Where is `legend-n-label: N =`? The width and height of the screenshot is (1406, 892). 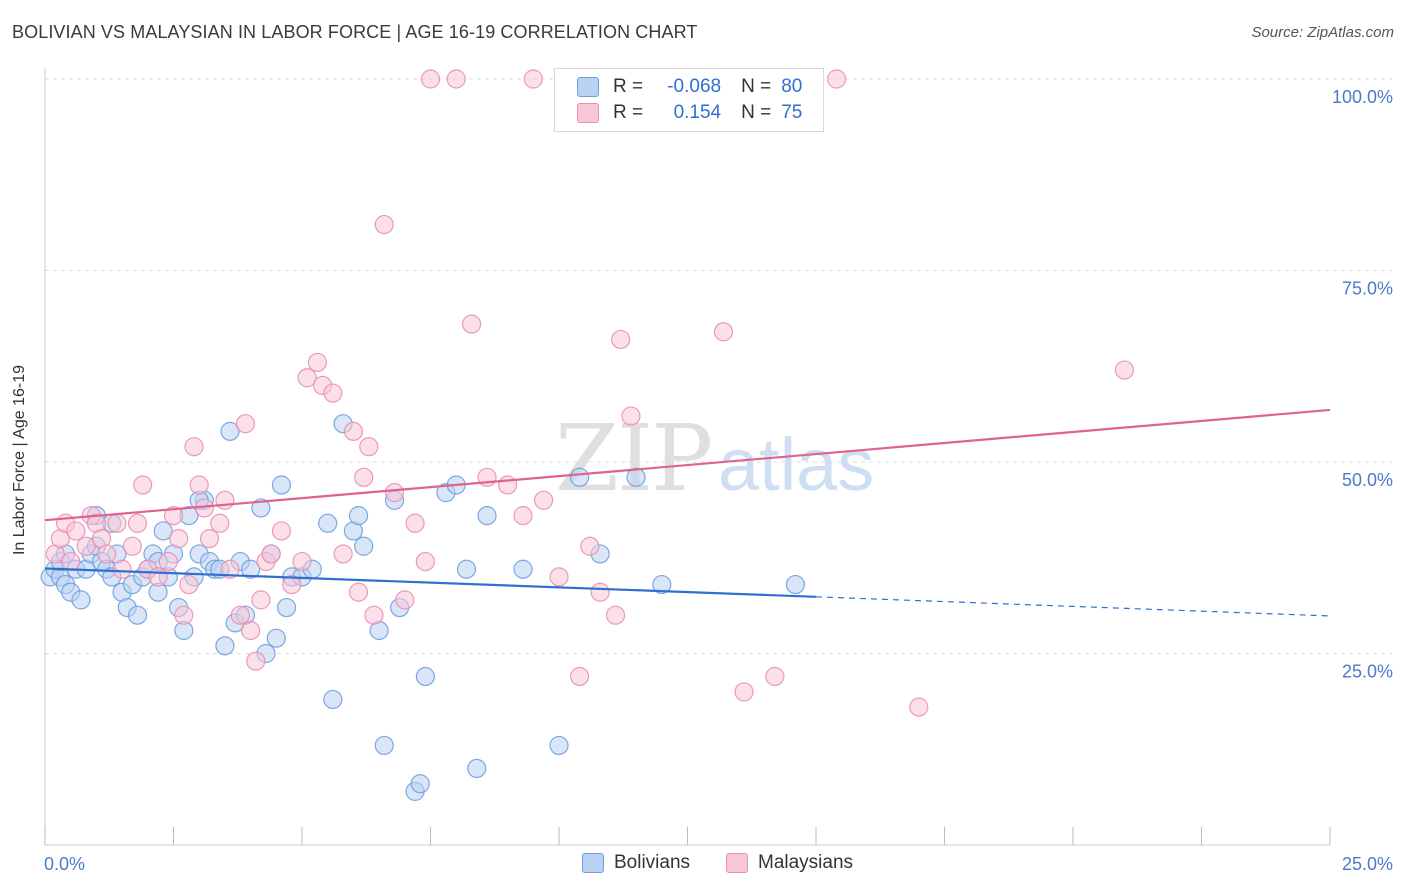
legend-n-label: N = is located at coordinates (756, 86).